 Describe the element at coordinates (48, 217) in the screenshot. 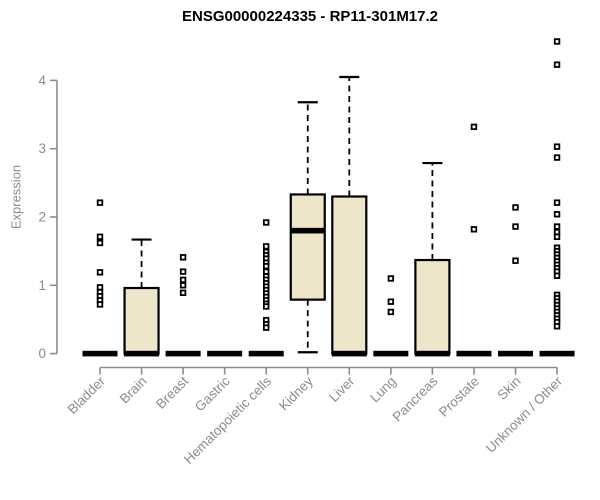

I see `y-axis: 0 1 2 3 4` at that location.